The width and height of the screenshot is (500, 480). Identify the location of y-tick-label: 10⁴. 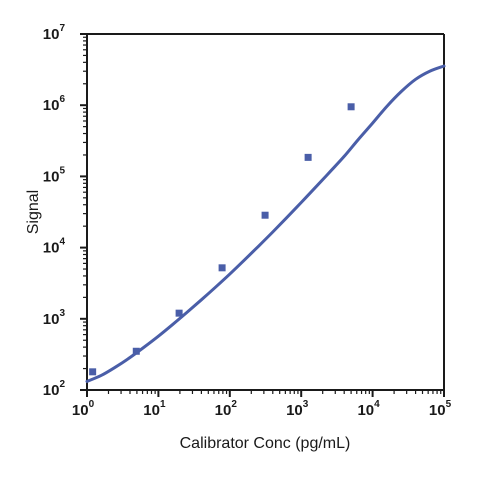
(54, 247).